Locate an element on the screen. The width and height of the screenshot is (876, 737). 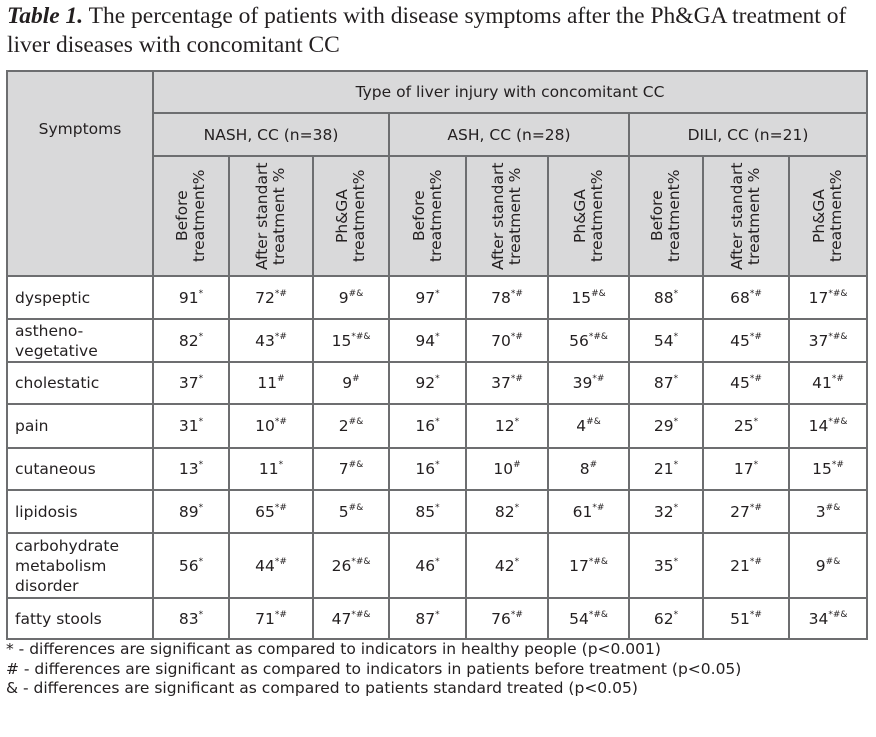
subcolumn-header: After standart treatment % is located at coordinates (506, 216).